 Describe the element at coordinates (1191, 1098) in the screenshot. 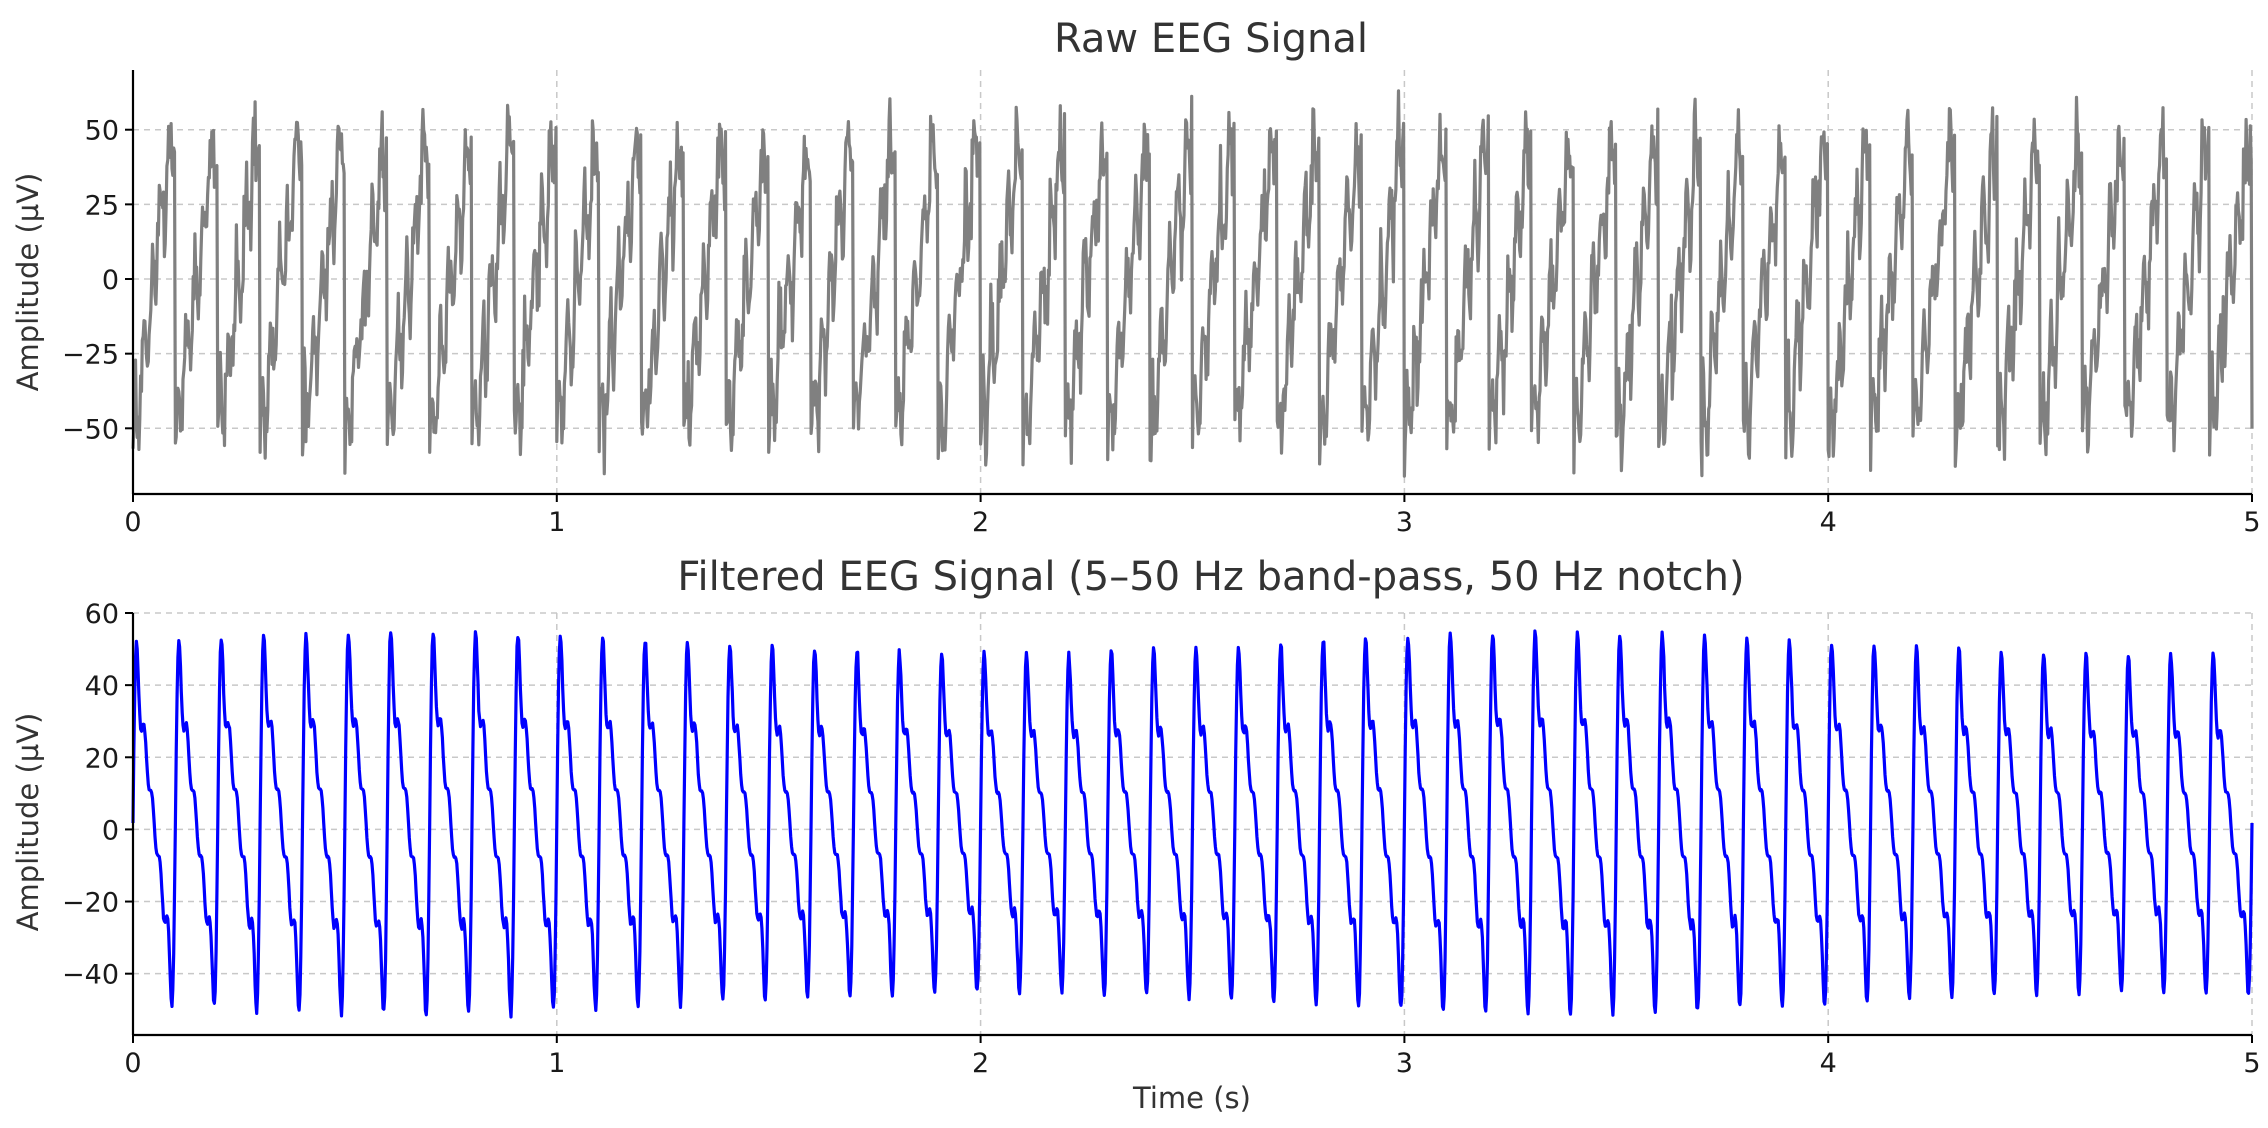

I see `x-axis-label: Time (s)` at that location.